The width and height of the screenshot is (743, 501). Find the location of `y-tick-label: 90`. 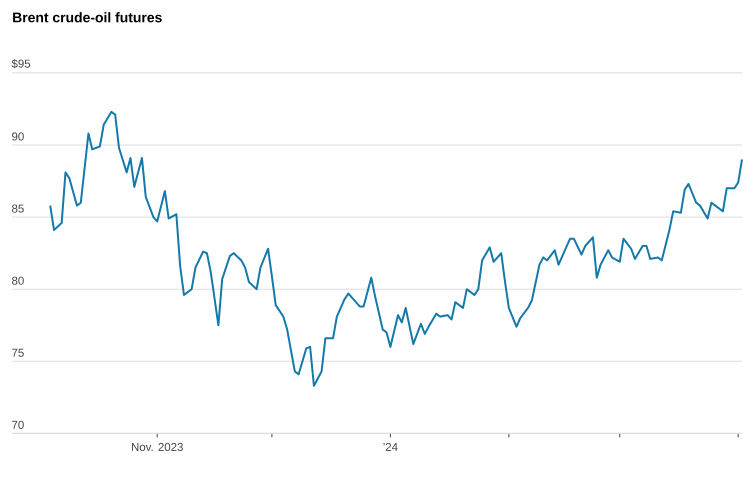

y-tick-label: 90 is located at coordinates (18, 136).